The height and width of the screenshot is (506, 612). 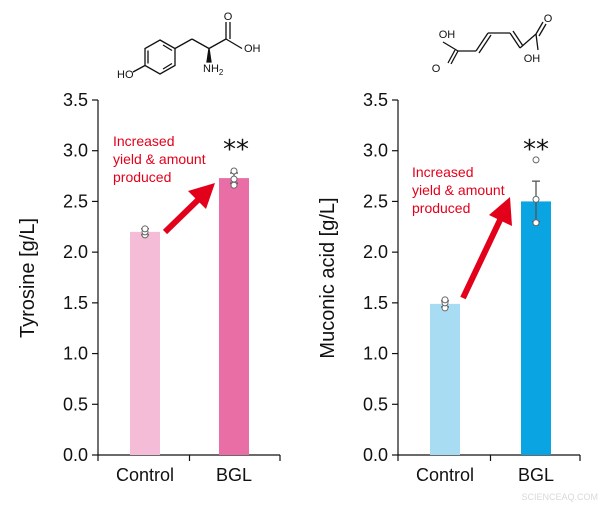 I want to click on tyrosine-annotation-line-2: yield & amount, so click(x=159, y=159).